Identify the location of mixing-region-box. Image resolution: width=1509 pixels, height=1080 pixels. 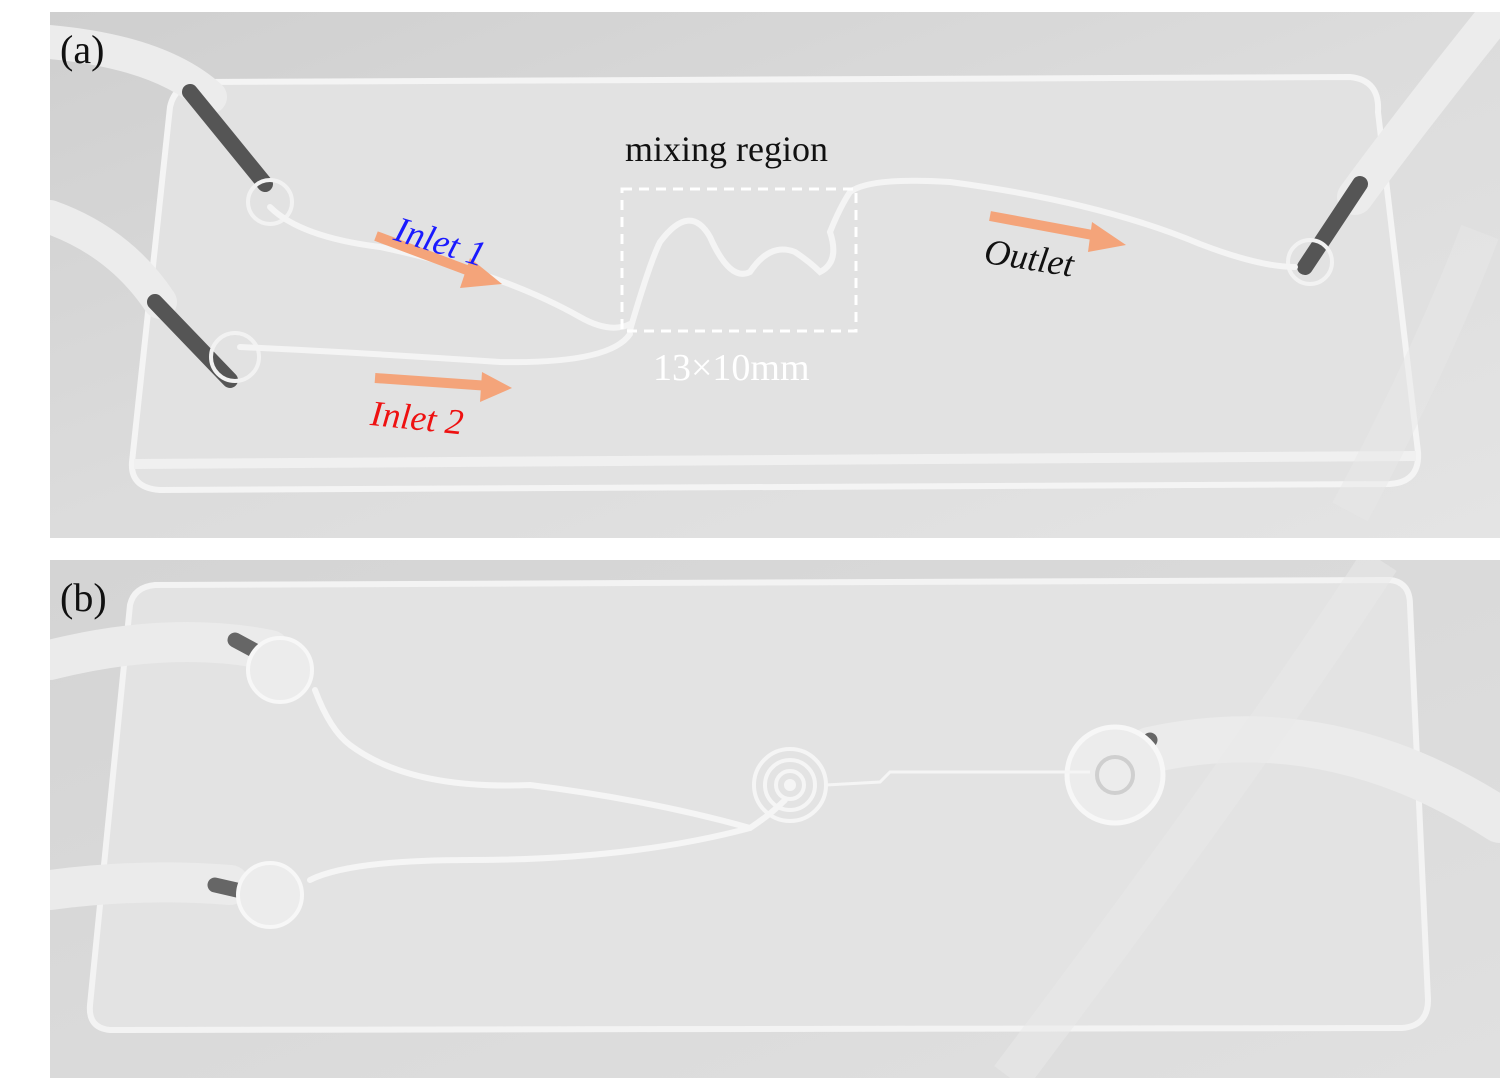
(739, 260).